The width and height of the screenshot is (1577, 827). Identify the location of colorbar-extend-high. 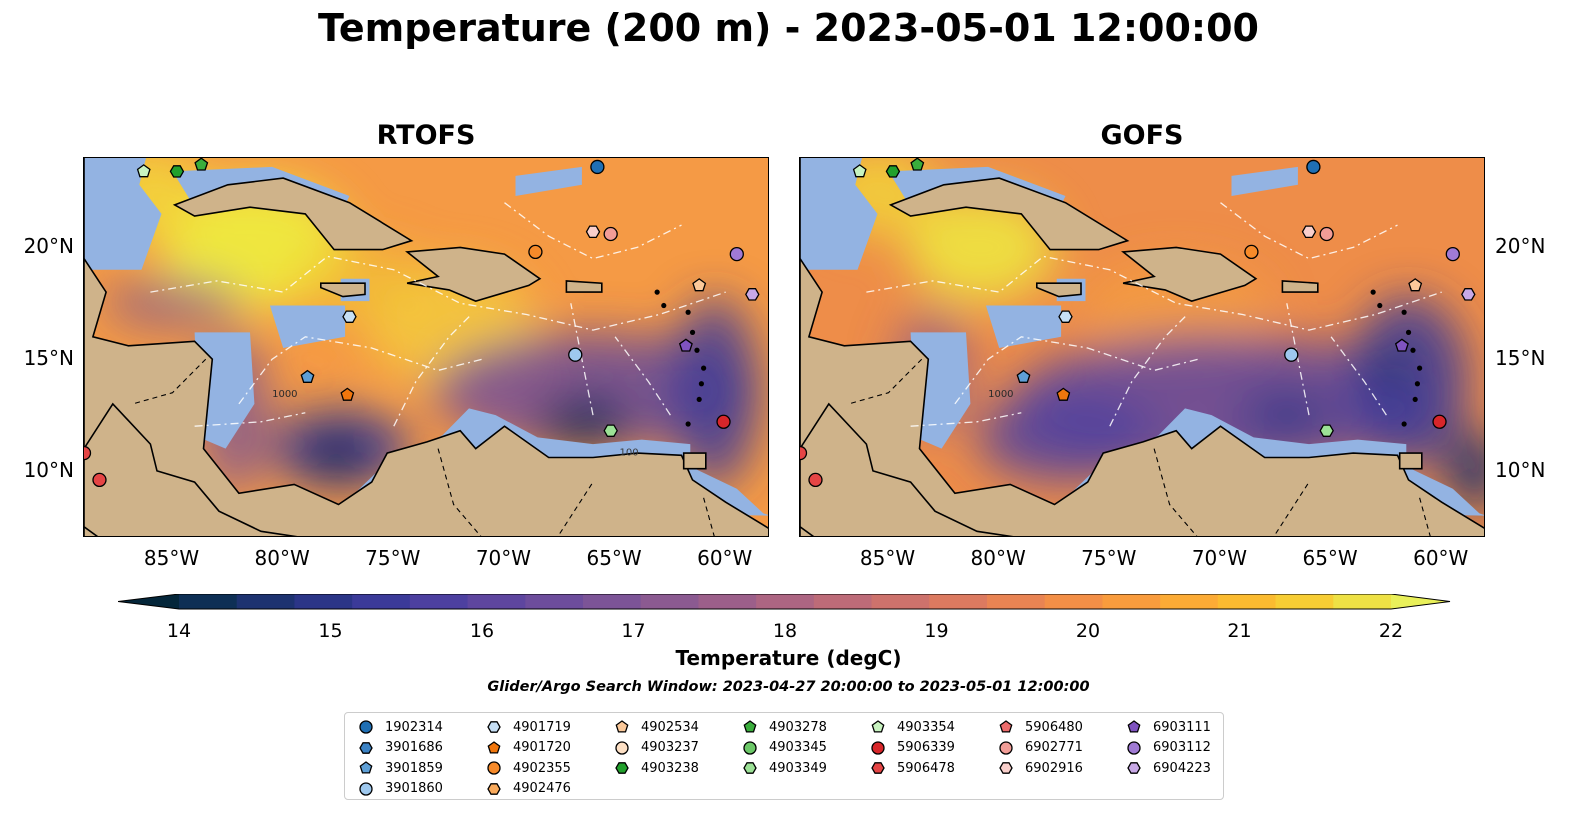
(1420, 601).